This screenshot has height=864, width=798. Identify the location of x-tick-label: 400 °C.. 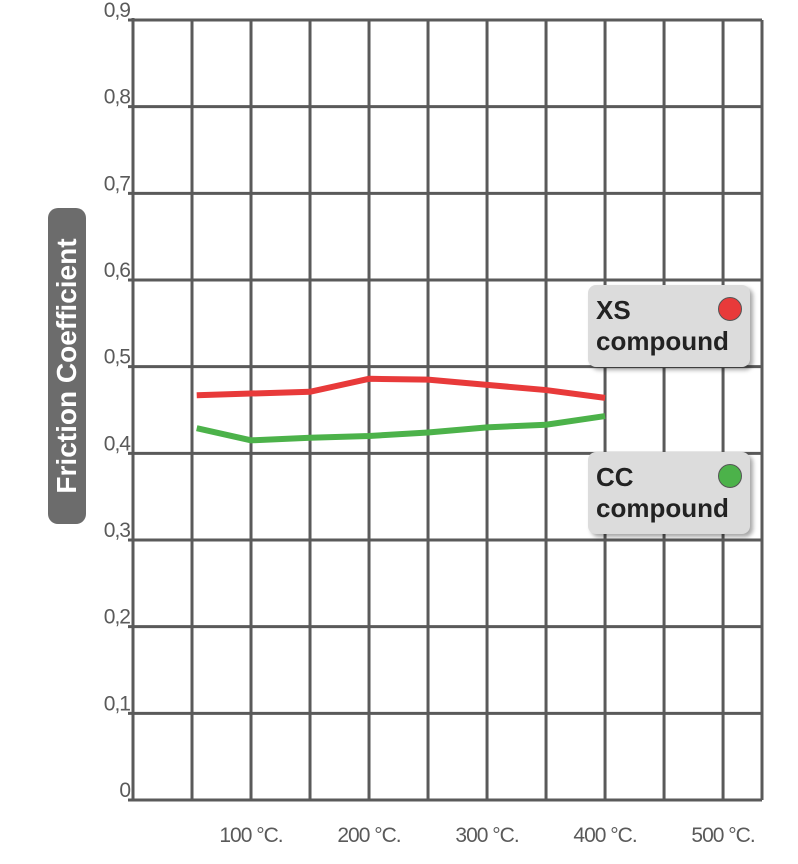
(604, 835).